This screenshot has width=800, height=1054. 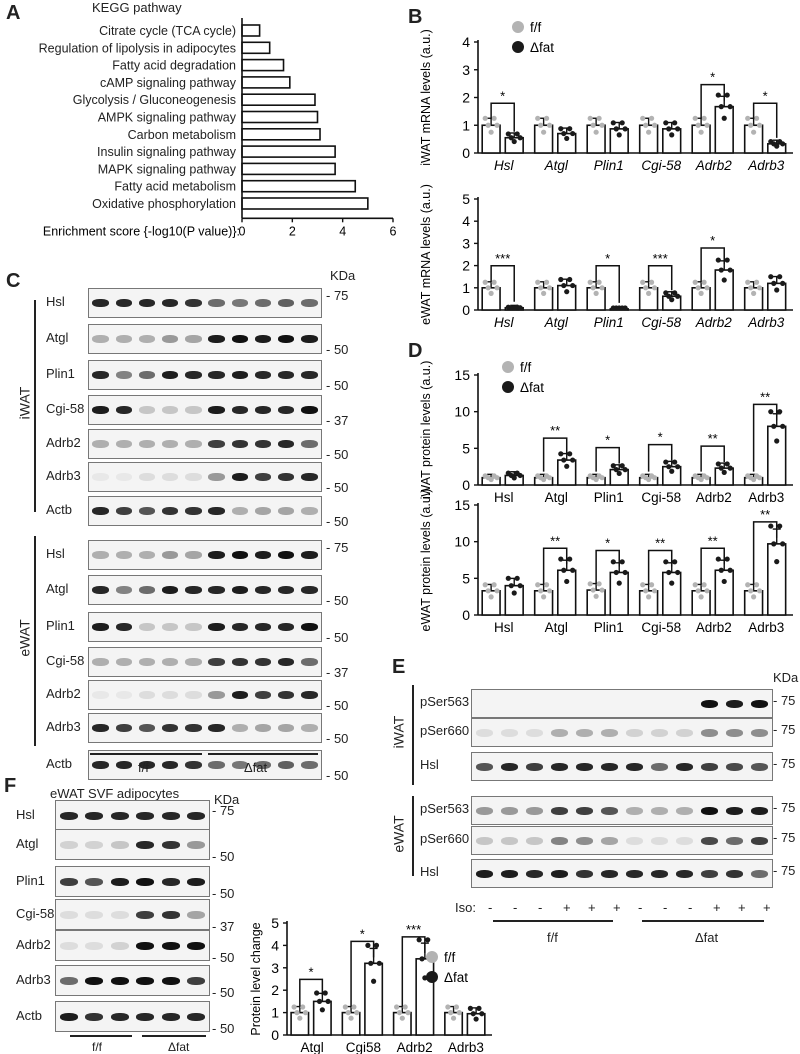 I want to click on group-line-ff-e, so click(x=553, y=921).